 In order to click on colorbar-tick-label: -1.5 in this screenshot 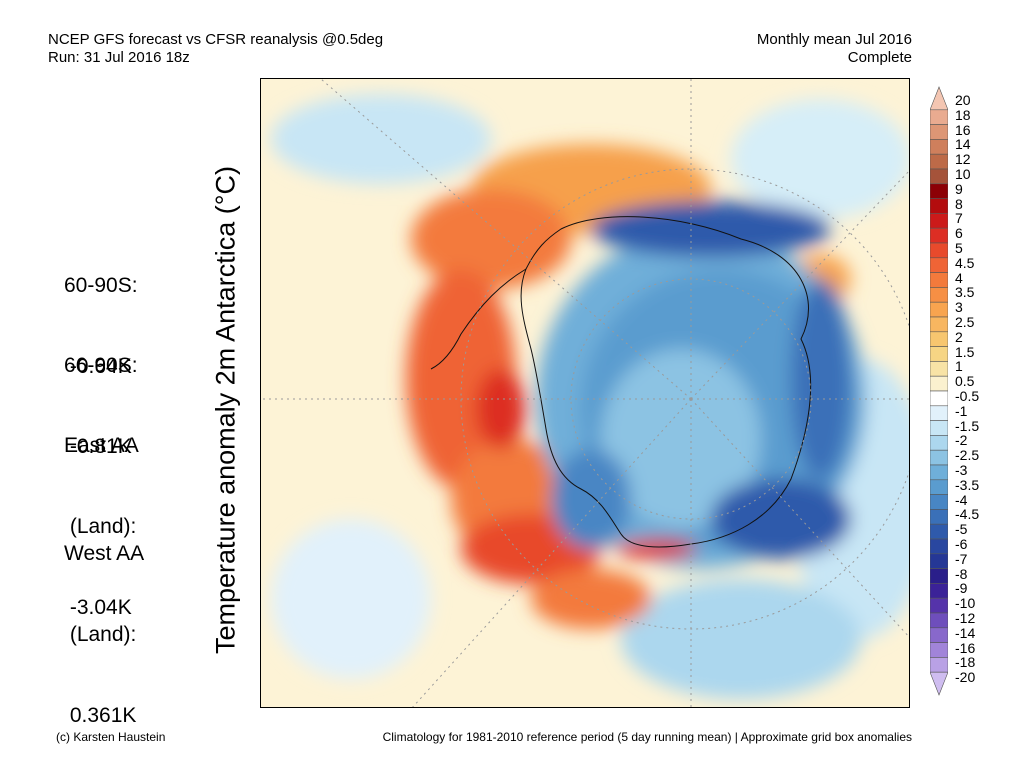, I will do `click(967, 425)`.